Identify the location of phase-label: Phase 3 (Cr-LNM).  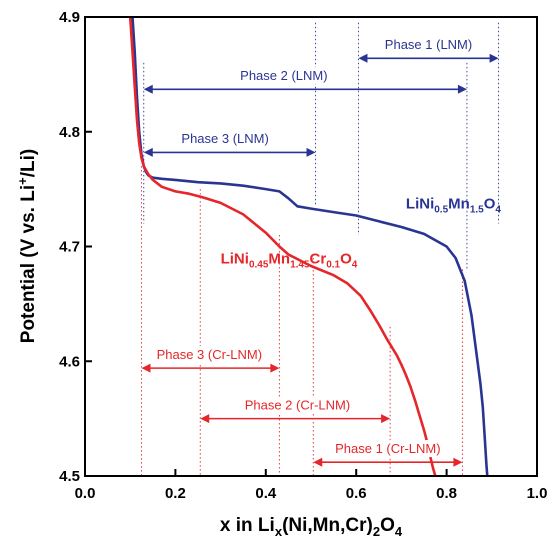
(209, 354).